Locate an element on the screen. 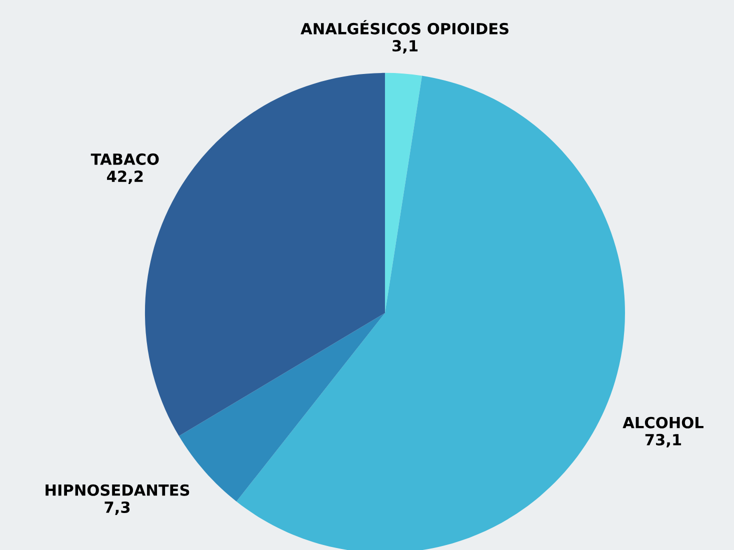 The width and height of the screenshot is (734, 550). data-label: 3,1 is located at coordinates (405, 47).